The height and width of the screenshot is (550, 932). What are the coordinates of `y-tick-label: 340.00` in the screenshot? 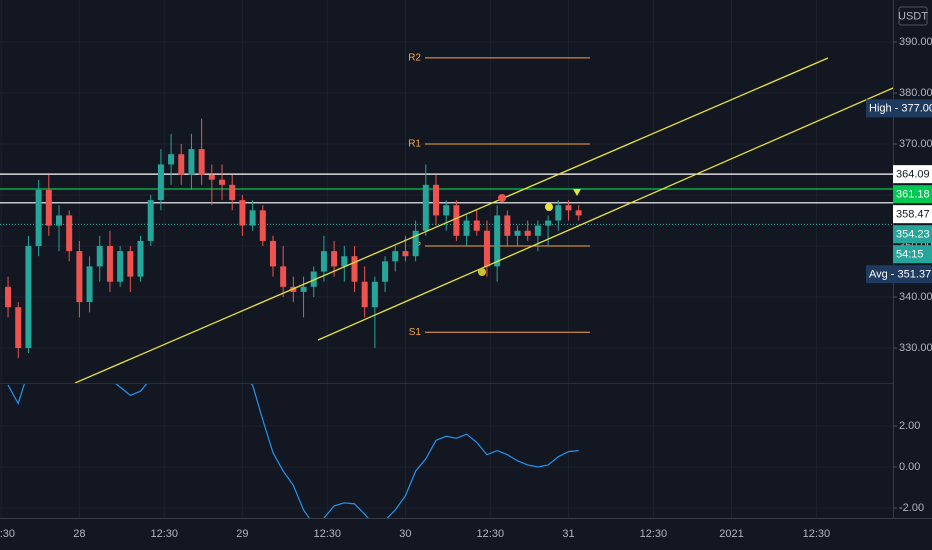 It's located at (915, 297).